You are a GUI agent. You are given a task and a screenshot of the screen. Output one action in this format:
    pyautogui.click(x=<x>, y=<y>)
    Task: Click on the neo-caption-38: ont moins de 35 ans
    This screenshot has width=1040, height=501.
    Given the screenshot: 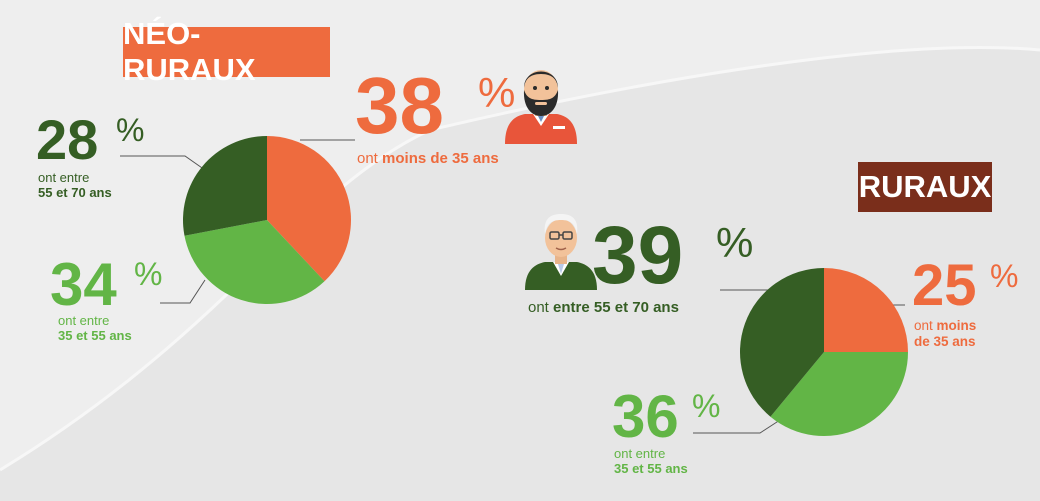 What is the action you would take?
    pyautogui.click(x=428, y=158)
    